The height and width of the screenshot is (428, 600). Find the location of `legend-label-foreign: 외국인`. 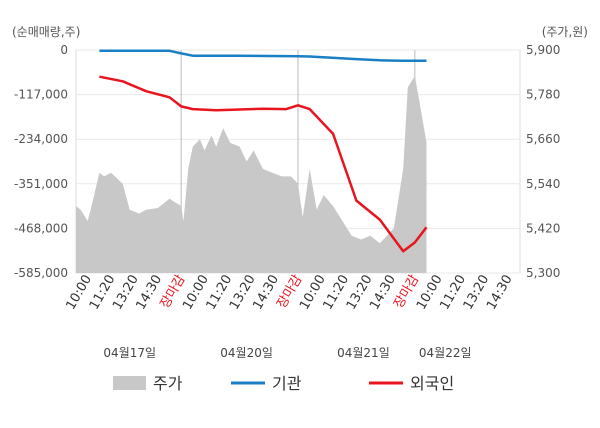

legend-label-foreign: 외국인 is located at coordinates (432, 383).